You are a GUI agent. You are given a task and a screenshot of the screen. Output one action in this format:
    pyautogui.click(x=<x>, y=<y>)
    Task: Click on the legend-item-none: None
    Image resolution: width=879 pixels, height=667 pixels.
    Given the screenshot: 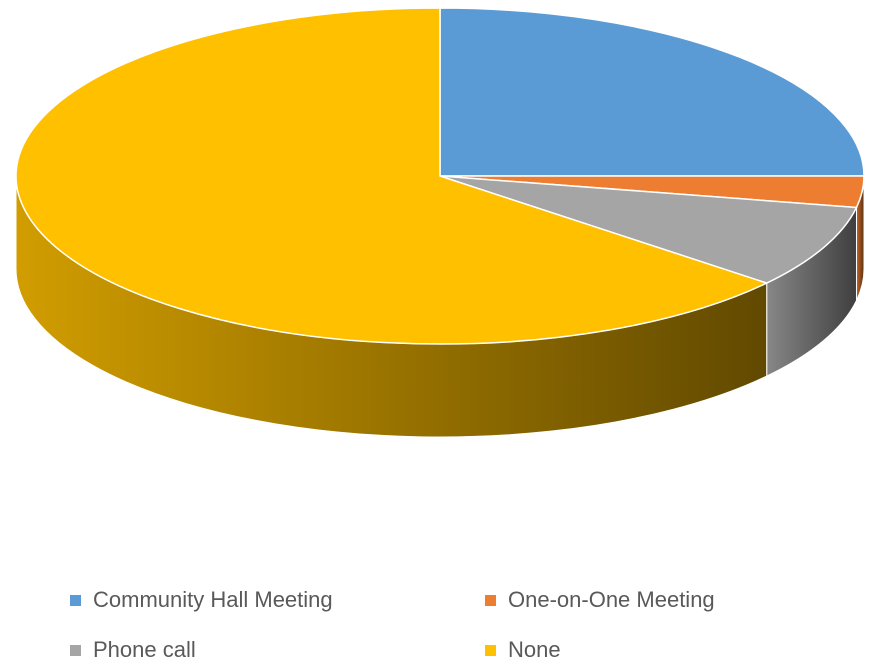 What is the action you would take?
    pyautogui.click(x=523, y=650)
    